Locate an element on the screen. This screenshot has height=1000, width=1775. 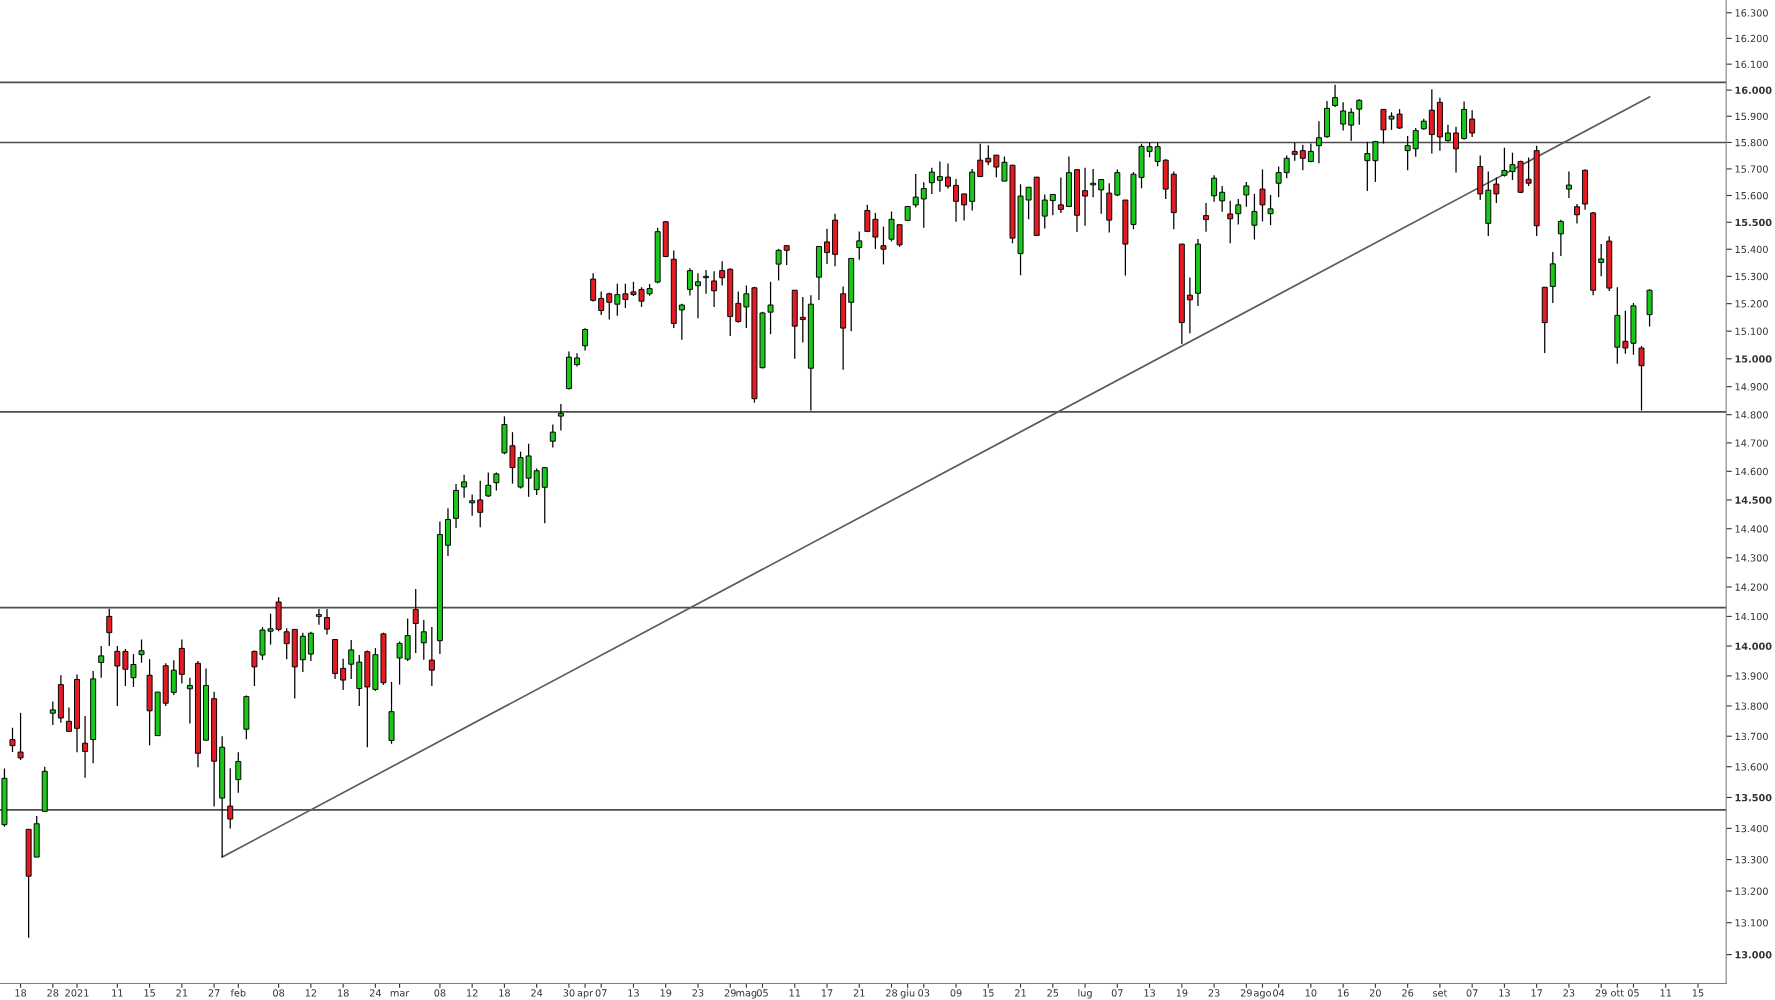
y-tick-label: 14.500 is located at coordinates (1753, 500).